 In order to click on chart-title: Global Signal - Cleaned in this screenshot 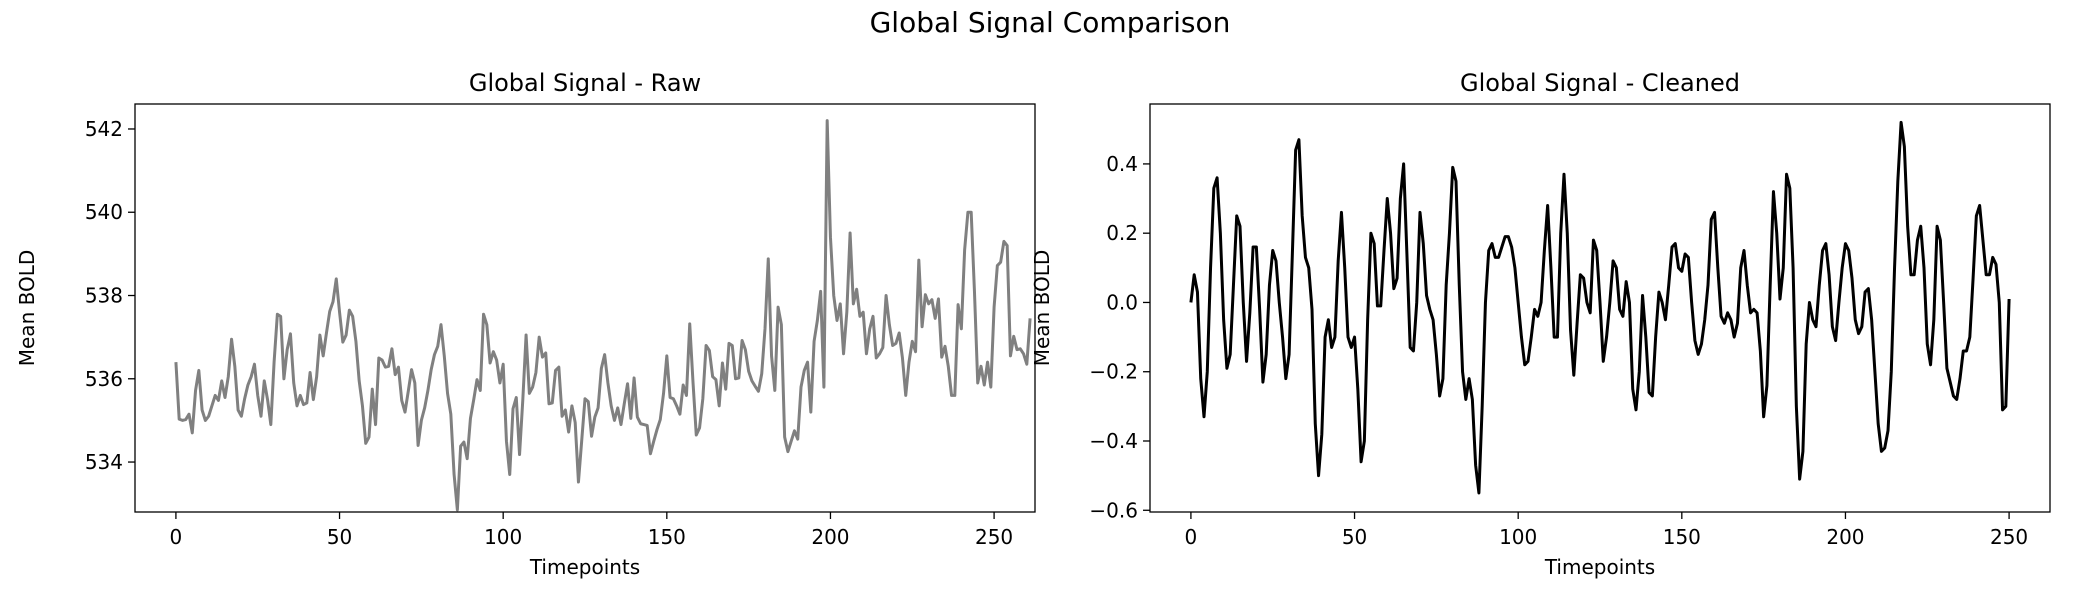, I will do `click(1600, 83)`.